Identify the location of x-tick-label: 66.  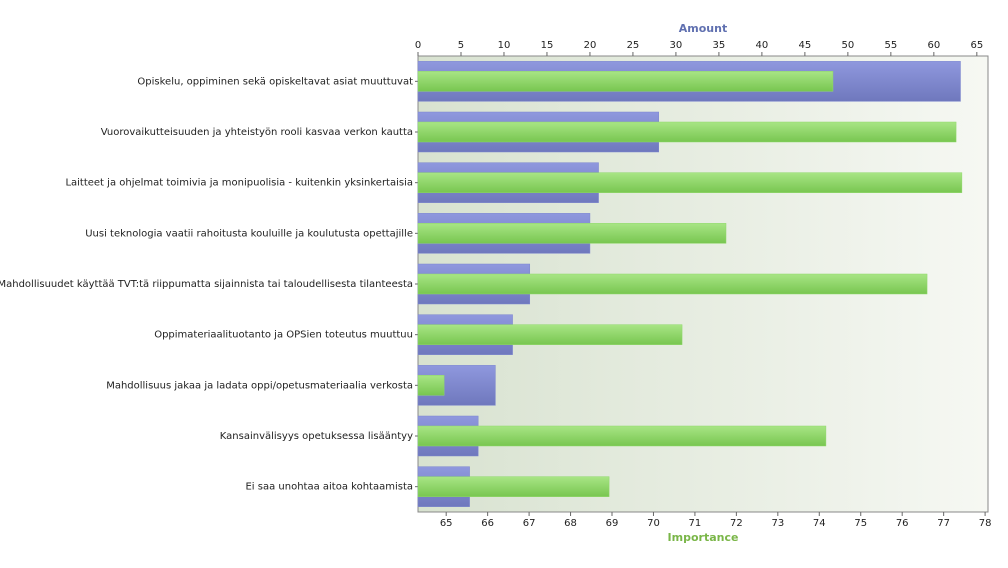
(487, 523).